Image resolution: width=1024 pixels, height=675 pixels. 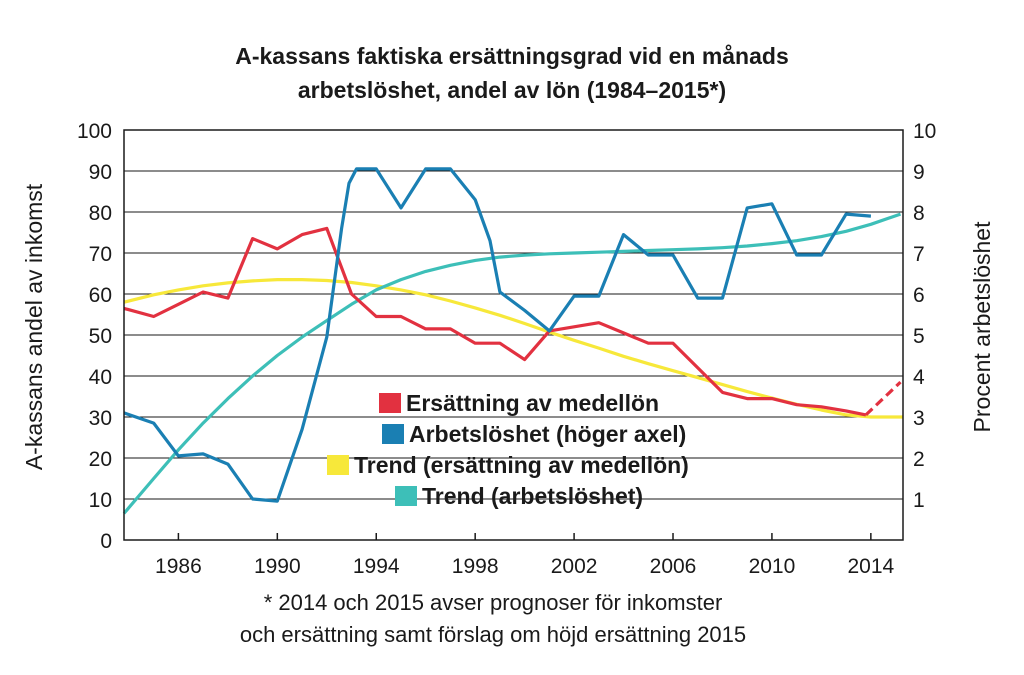 I want to click on x-tick-label: 1986, so click(x=178, y=566).